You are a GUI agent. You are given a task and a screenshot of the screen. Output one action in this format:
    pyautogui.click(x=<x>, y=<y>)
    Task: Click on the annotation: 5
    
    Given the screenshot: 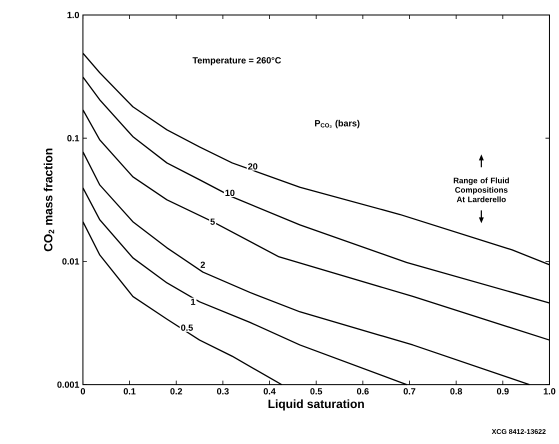 What is the action you would take?
    pyautogui.click(x=212, y=222)
    